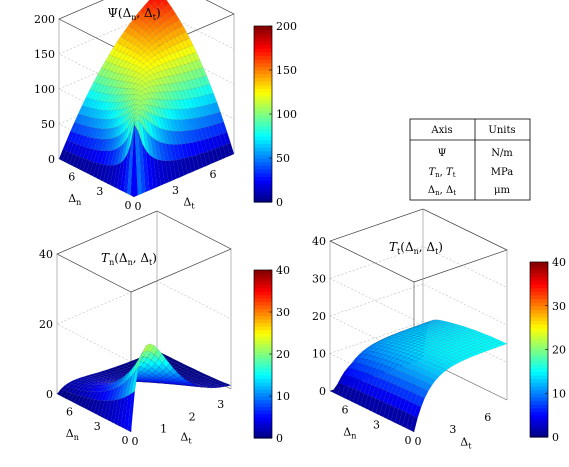 The width and height of the screenshot is (569, 467). I want to click on colorbar-tick-label: 0, so click(279, 202).